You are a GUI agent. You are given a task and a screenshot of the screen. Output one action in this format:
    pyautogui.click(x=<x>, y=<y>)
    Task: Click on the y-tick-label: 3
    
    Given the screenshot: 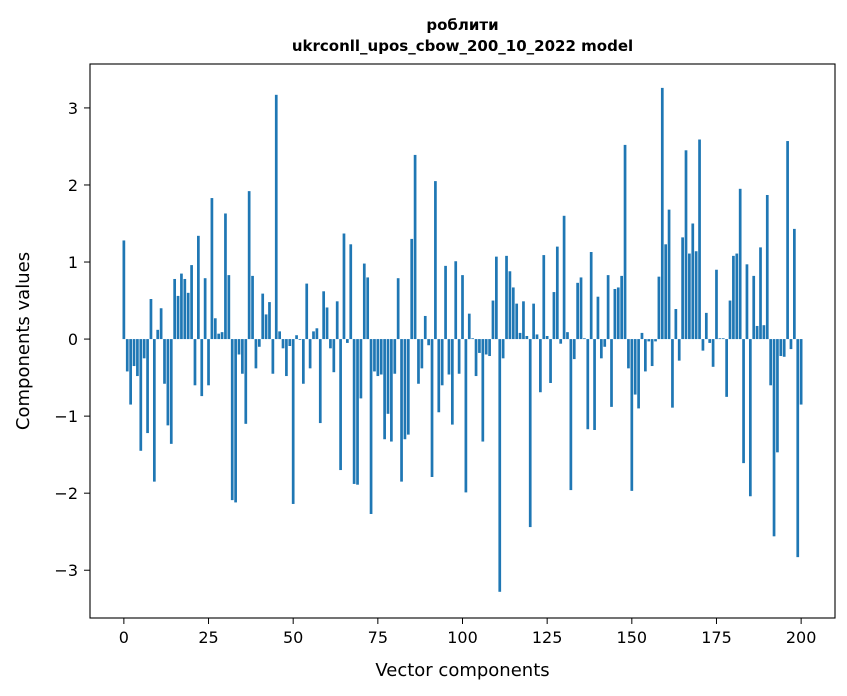 What is the action you would take?
    pyautogui.click(x=73, y=108)
    